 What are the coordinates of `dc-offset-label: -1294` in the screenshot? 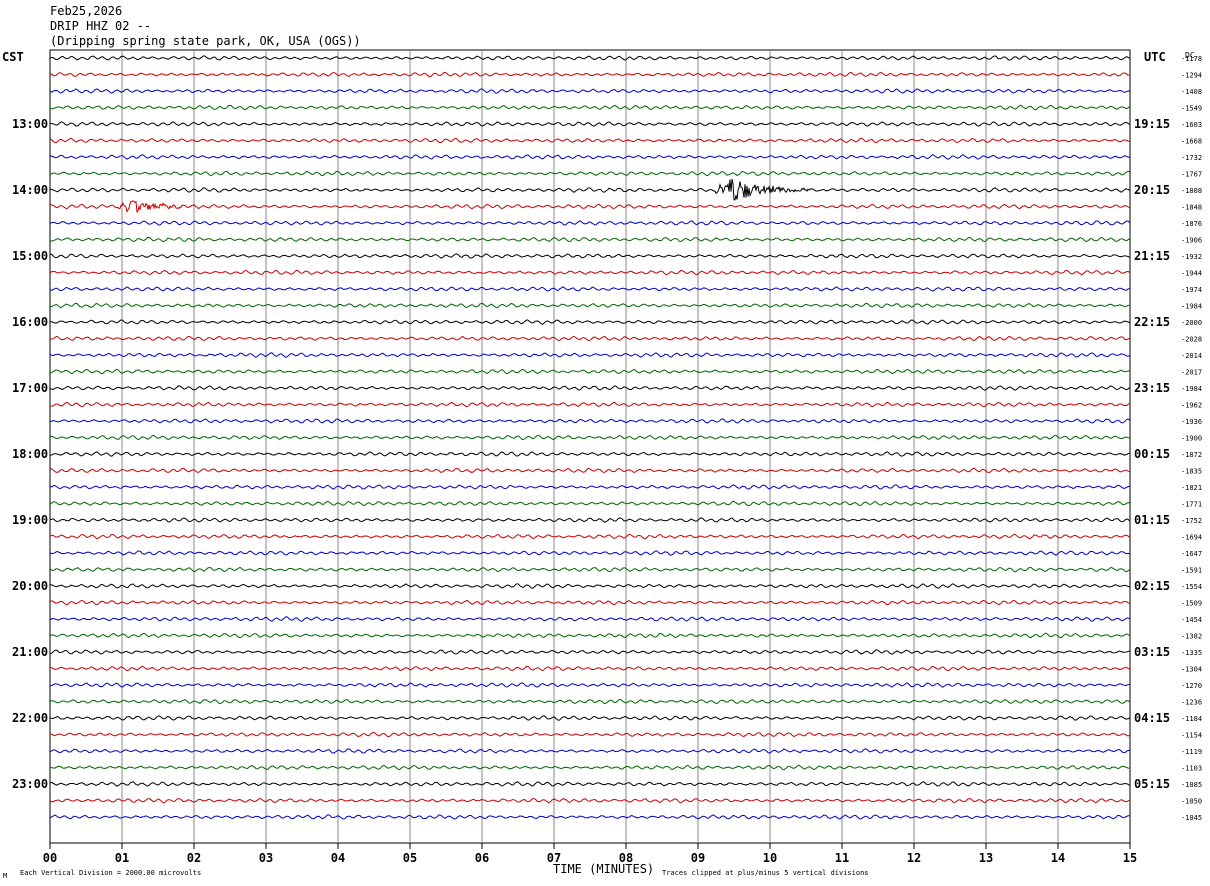 It's located at (1191, 76).